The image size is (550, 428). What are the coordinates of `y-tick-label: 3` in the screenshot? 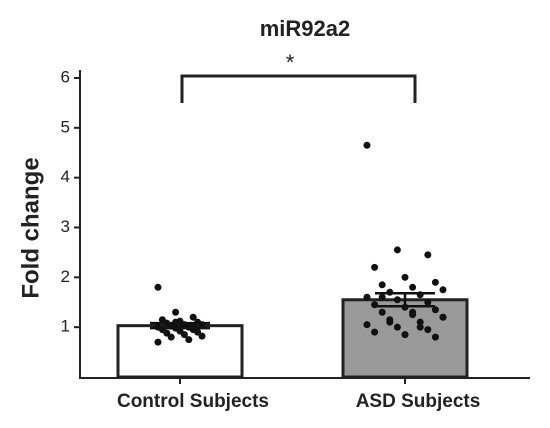 It's located at (65, 226).